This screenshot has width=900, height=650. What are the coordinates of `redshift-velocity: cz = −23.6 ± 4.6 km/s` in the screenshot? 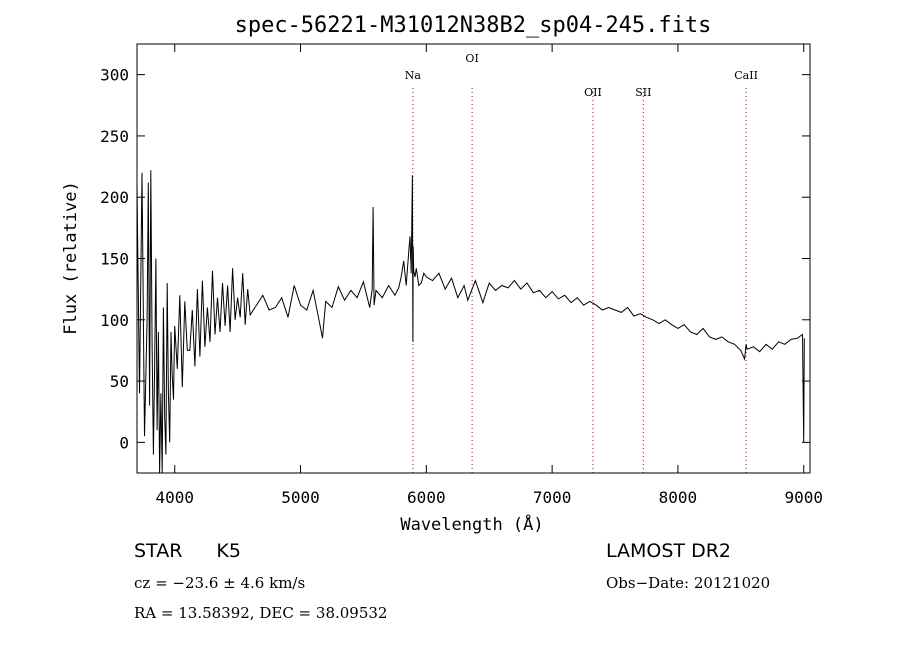 It's located at (220, 583).